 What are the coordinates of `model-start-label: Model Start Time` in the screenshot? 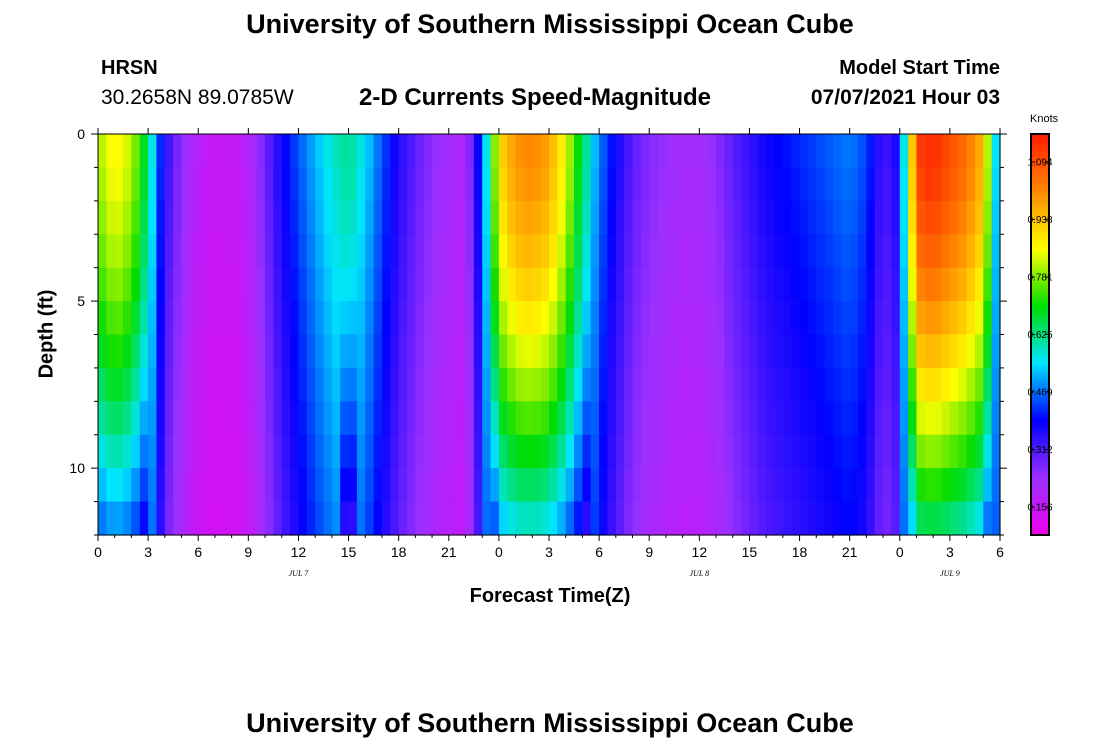 It's located at (919, 68).